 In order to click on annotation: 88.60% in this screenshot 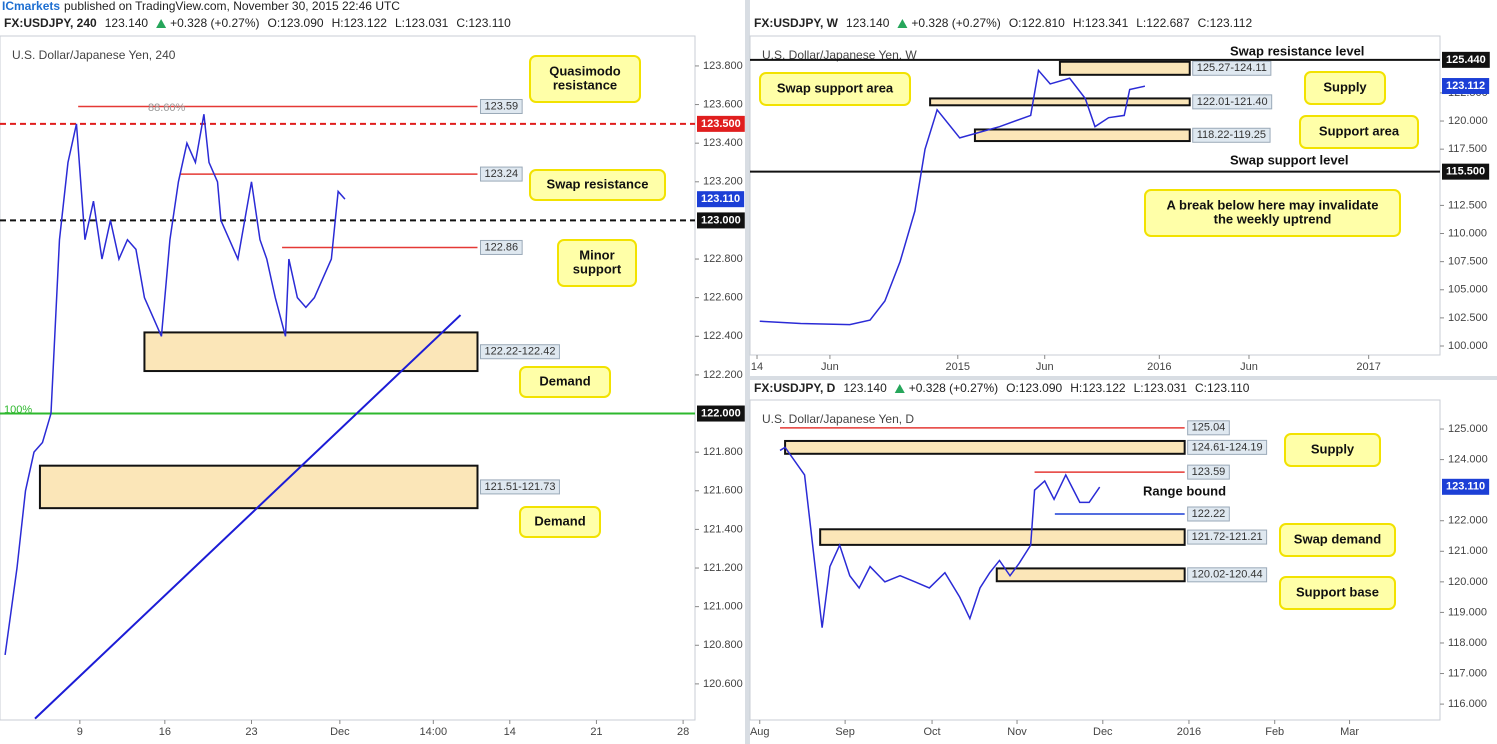, I will do `click(167, 108)`.